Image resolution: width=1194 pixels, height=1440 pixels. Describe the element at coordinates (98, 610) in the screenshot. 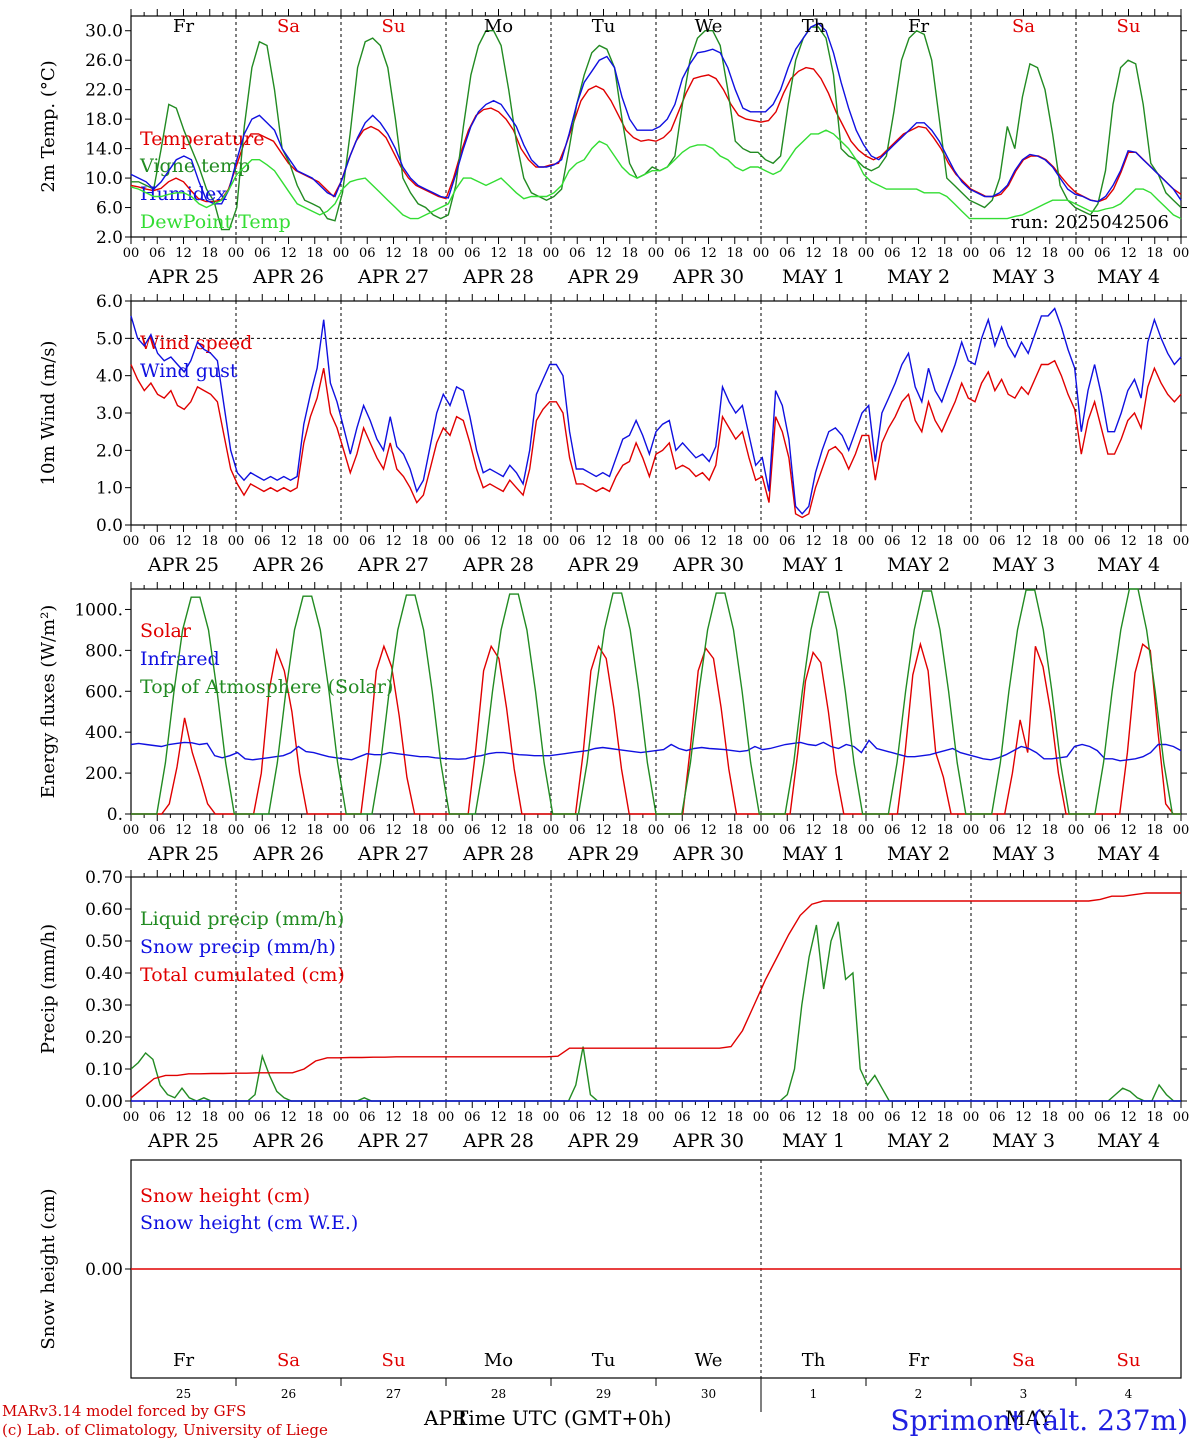

I see `y-tick-label: 1000.` at that location.